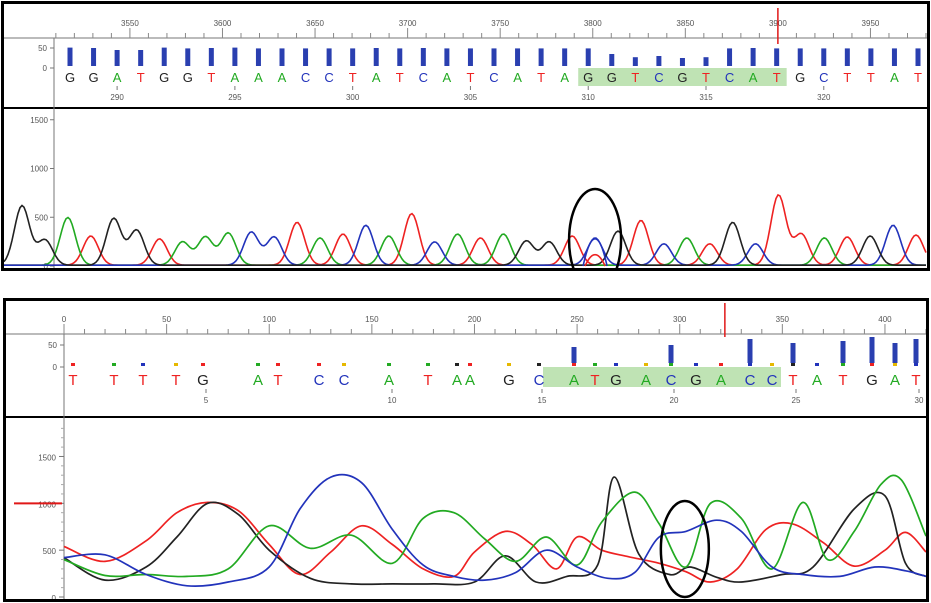 The width and height of the screenshot is (931, 603). What do you see at coordinates (471, 97) in the screenshot?
I see `base-position-label: 305` at bounding box center [471, 97].